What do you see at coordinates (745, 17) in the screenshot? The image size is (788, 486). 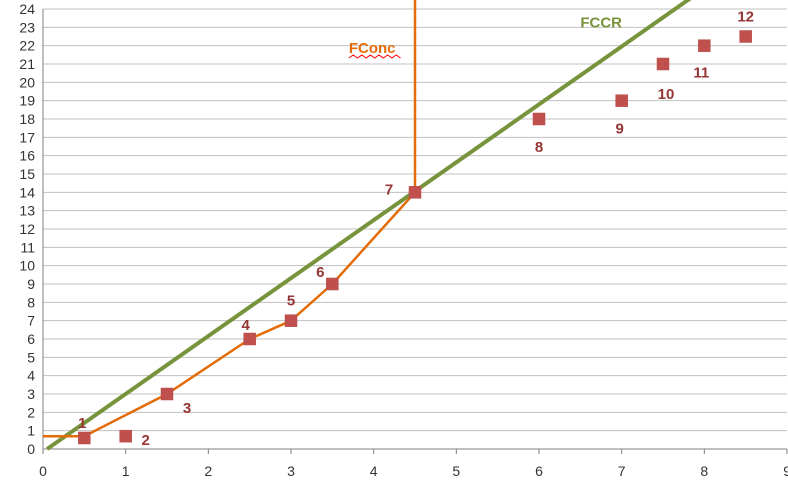 I see `data-point-label: 12` at bounding box center [745, 17].